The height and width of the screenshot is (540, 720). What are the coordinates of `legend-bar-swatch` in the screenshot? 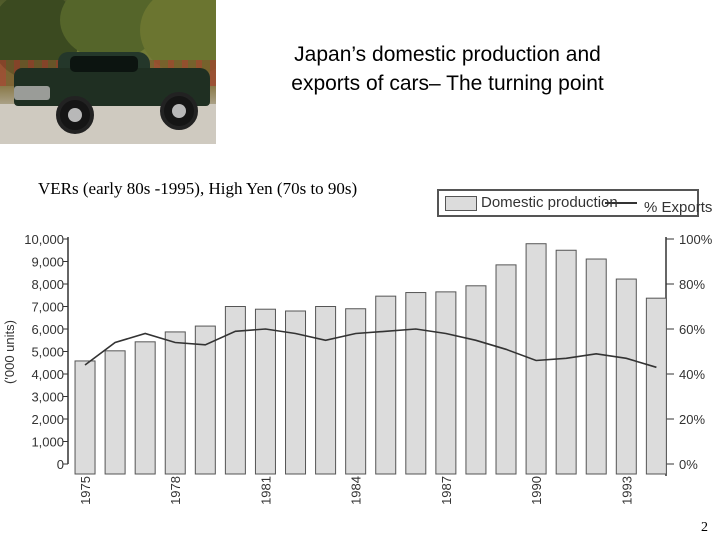 It's located at (461, 203).